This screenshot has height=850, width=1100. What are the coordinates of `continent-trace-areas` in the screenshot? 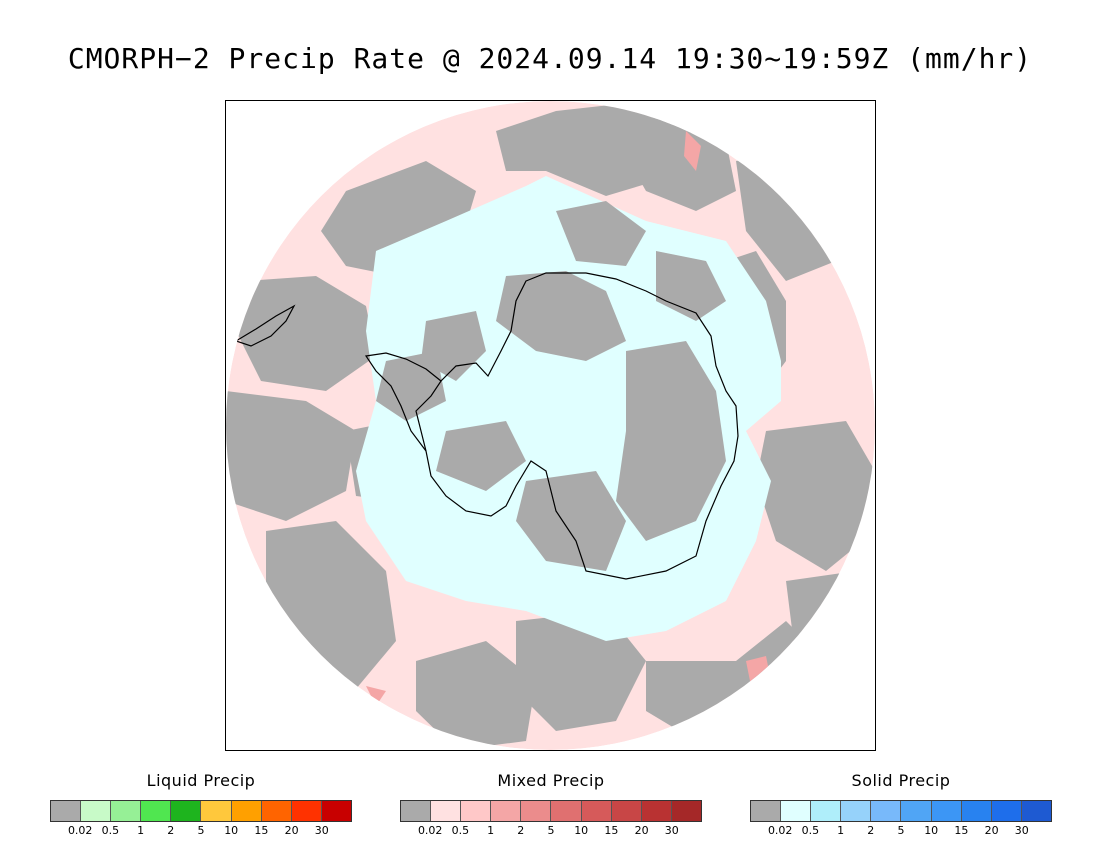 It's located at (551, 386).